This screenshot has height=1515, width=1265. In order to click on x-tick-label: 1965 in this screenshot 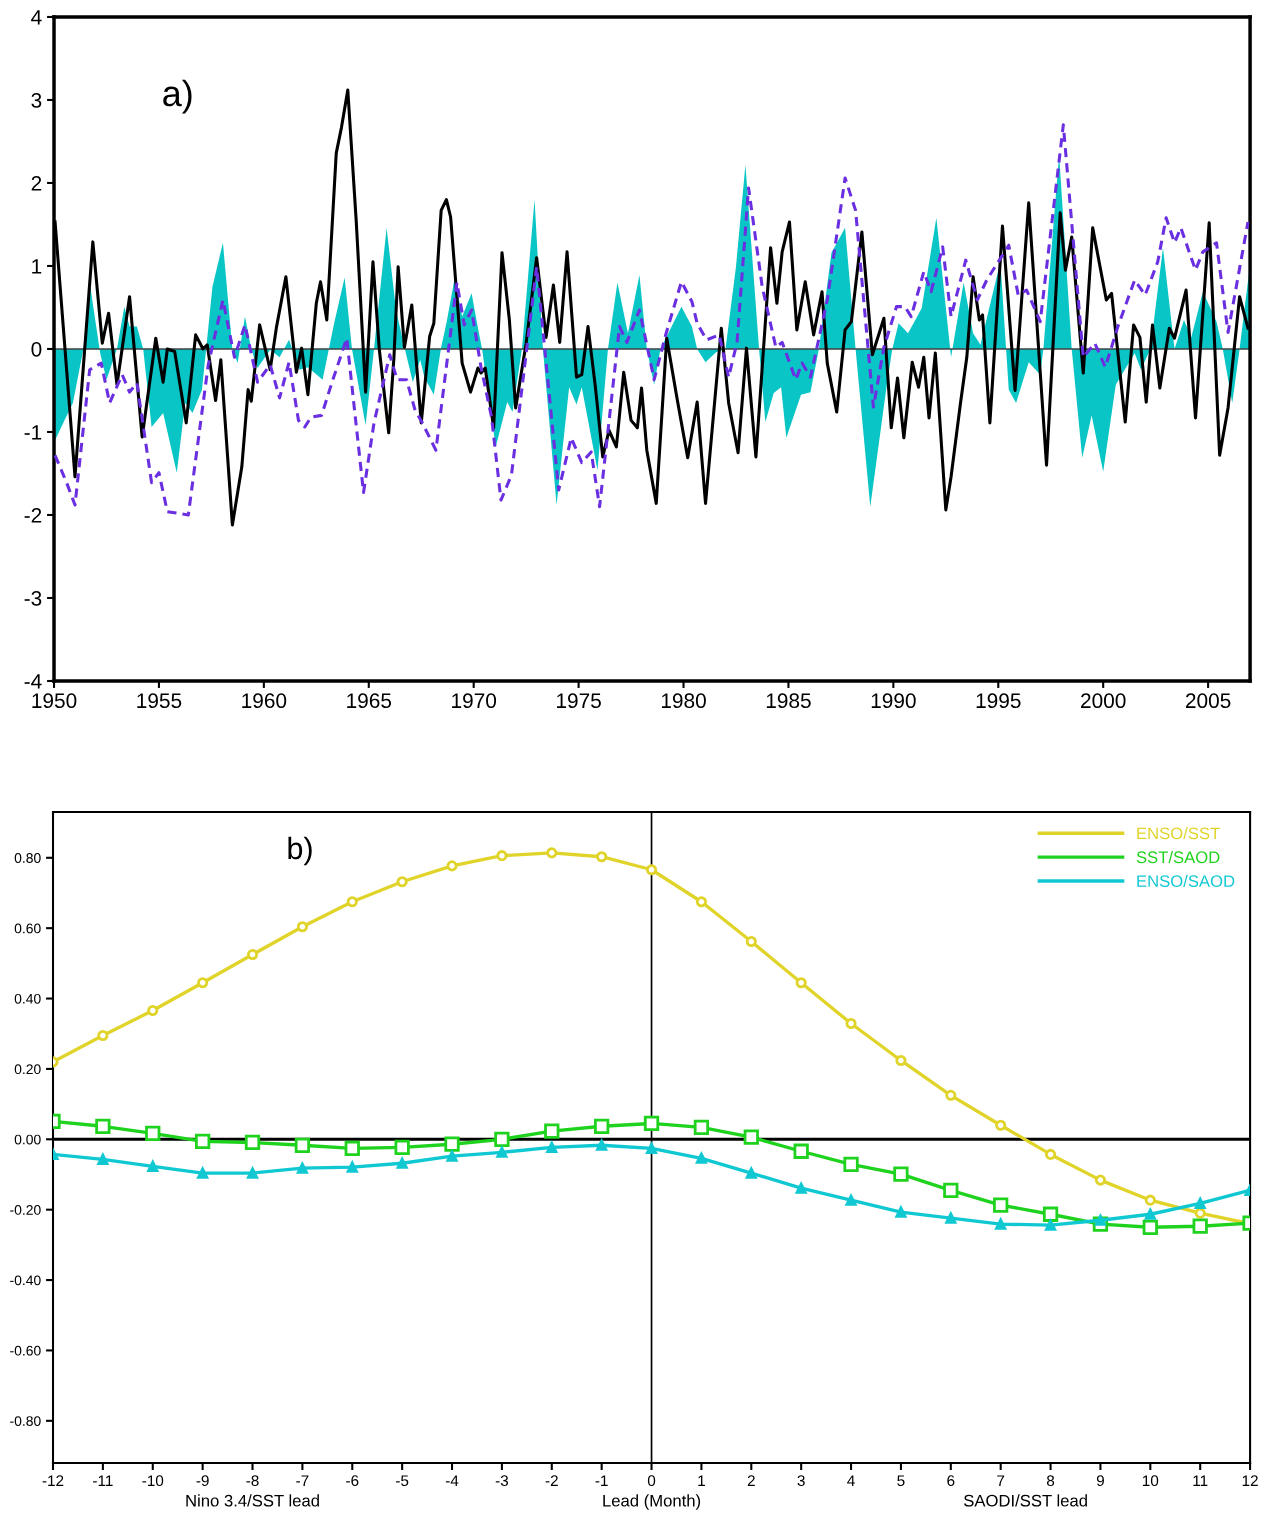, I will do `click(369, 701)`.